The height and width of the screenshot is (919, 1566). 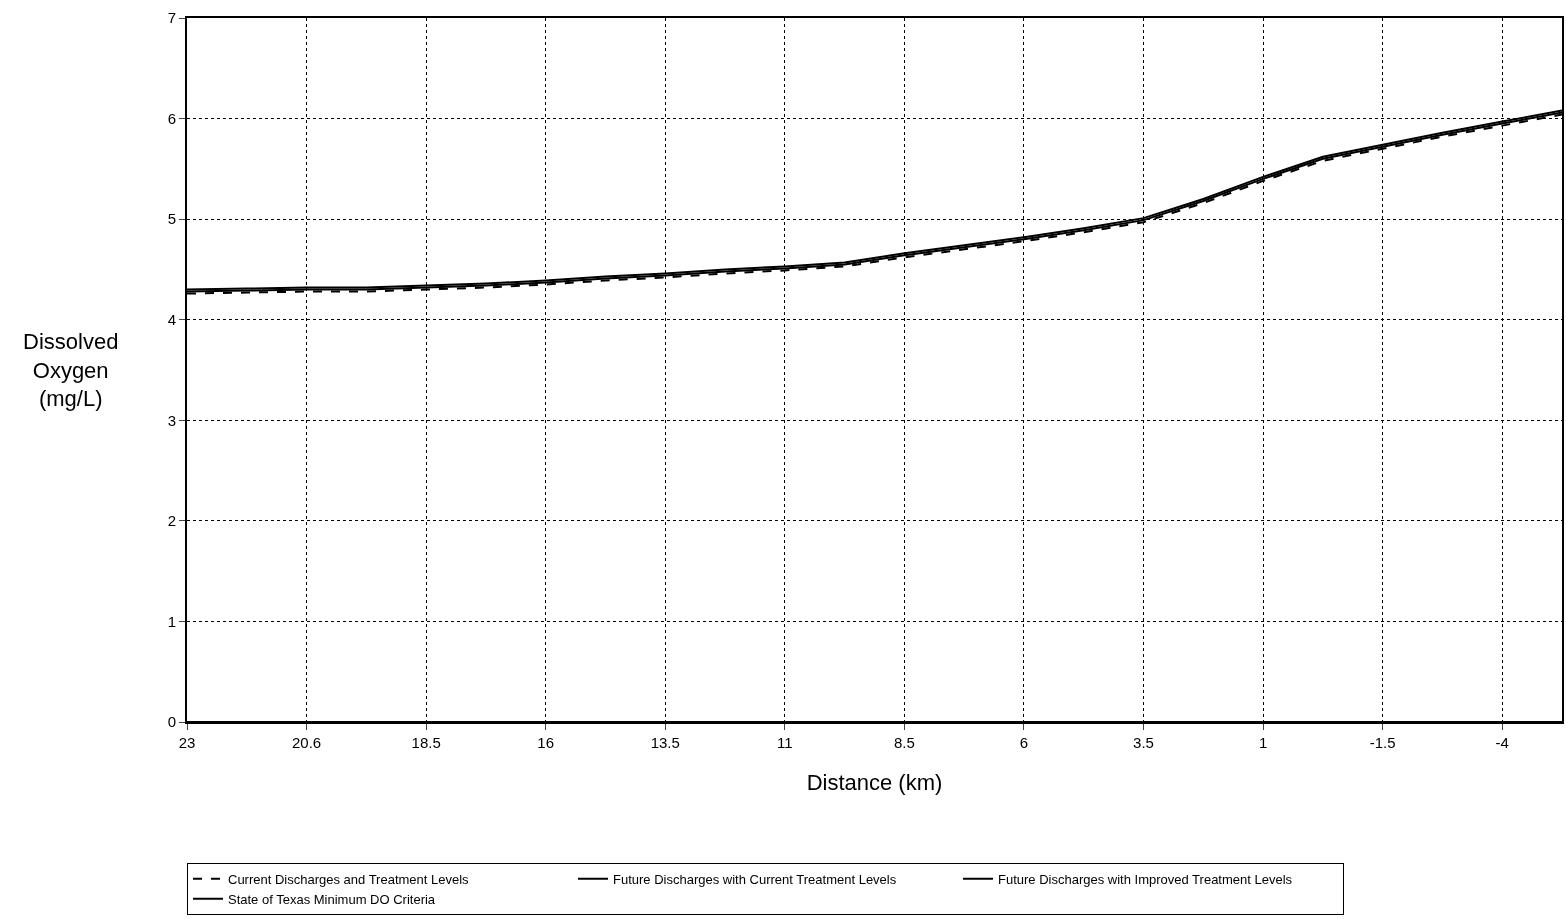 I want to click on legend-label: Future Discharges with Current Treatment Levels, so click(x=755, y=879).